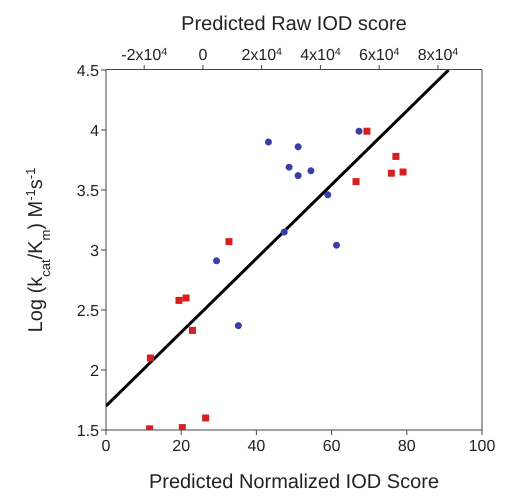 The width and height of the screenshot is (510, 500). I want to click on x-tick-label: 0, so click(106, 446).